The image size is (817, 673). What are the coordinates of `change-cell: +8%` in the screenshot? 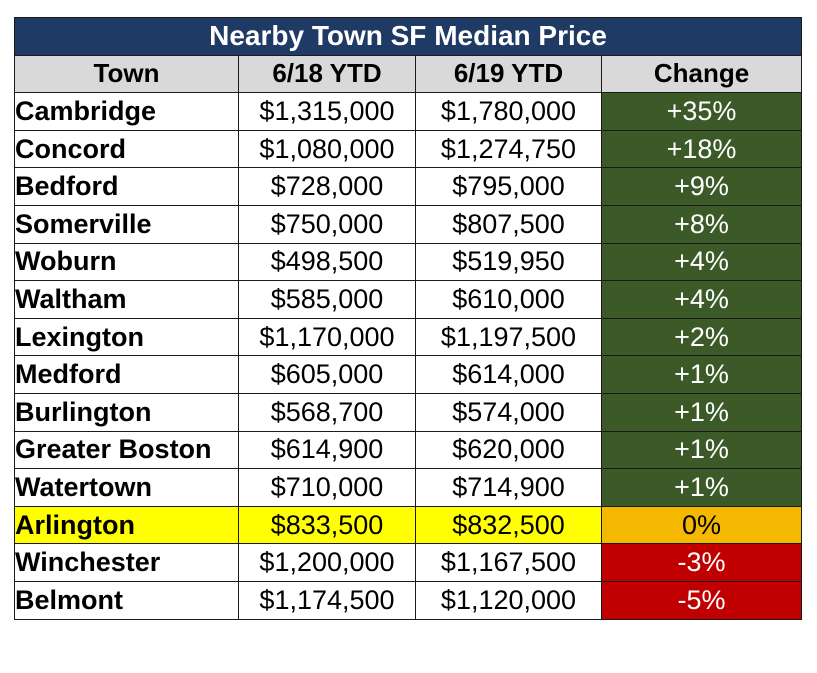 It's located at (701, 224).